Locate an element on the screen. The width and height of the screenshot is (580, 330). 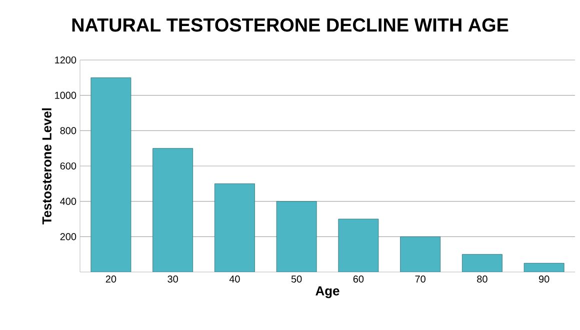
y-axis-title: Testosterone Level is located at coordinates (47, 166).